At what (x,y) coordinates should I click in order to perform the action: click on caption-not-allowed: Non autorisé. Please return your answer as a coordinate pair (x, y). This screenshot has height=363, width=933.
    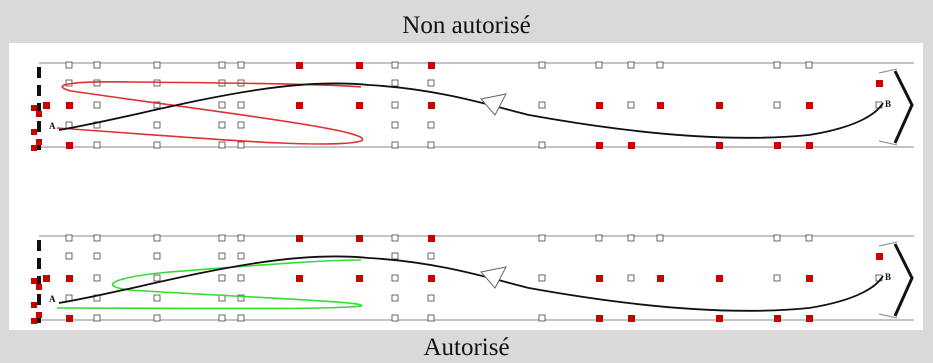
    Looking at the image, I should click on (466, 25).